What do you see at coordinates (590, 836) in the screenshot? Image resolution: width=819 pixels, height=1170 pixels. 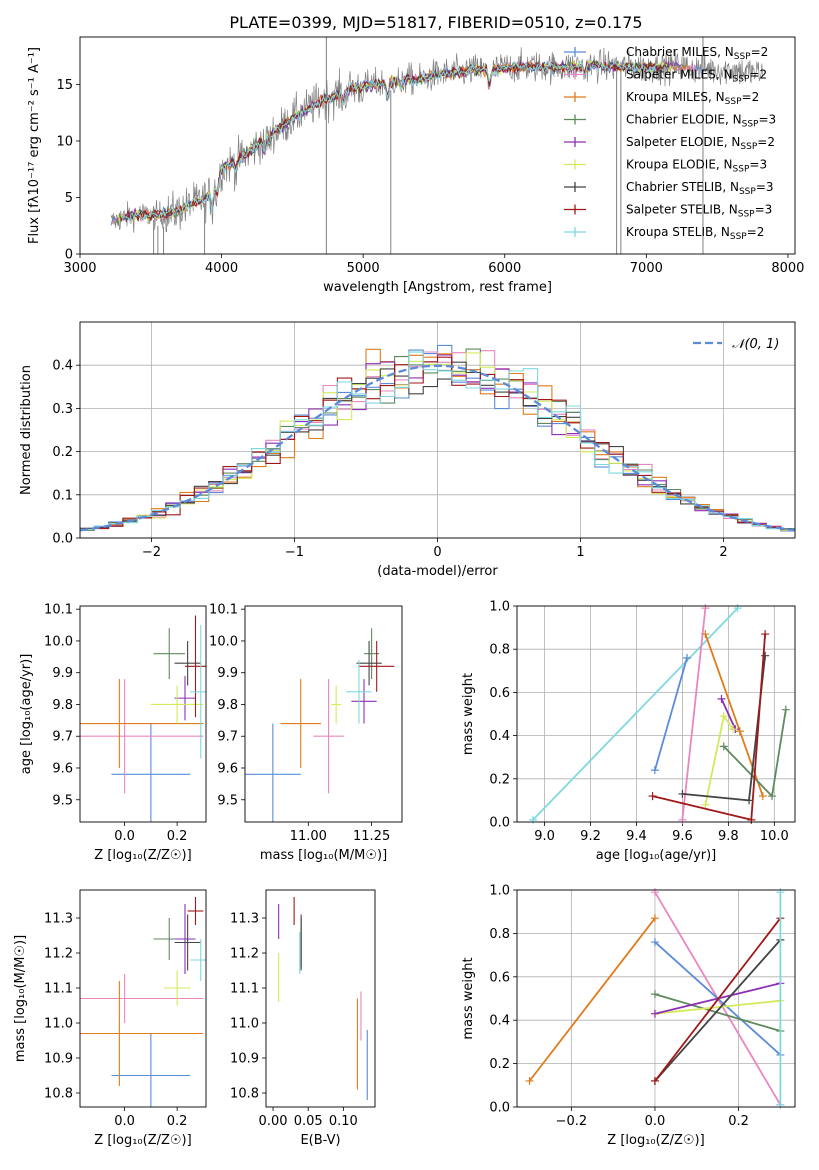 I see `x-tick-label: 9.2` at bounding box center [590, 836].